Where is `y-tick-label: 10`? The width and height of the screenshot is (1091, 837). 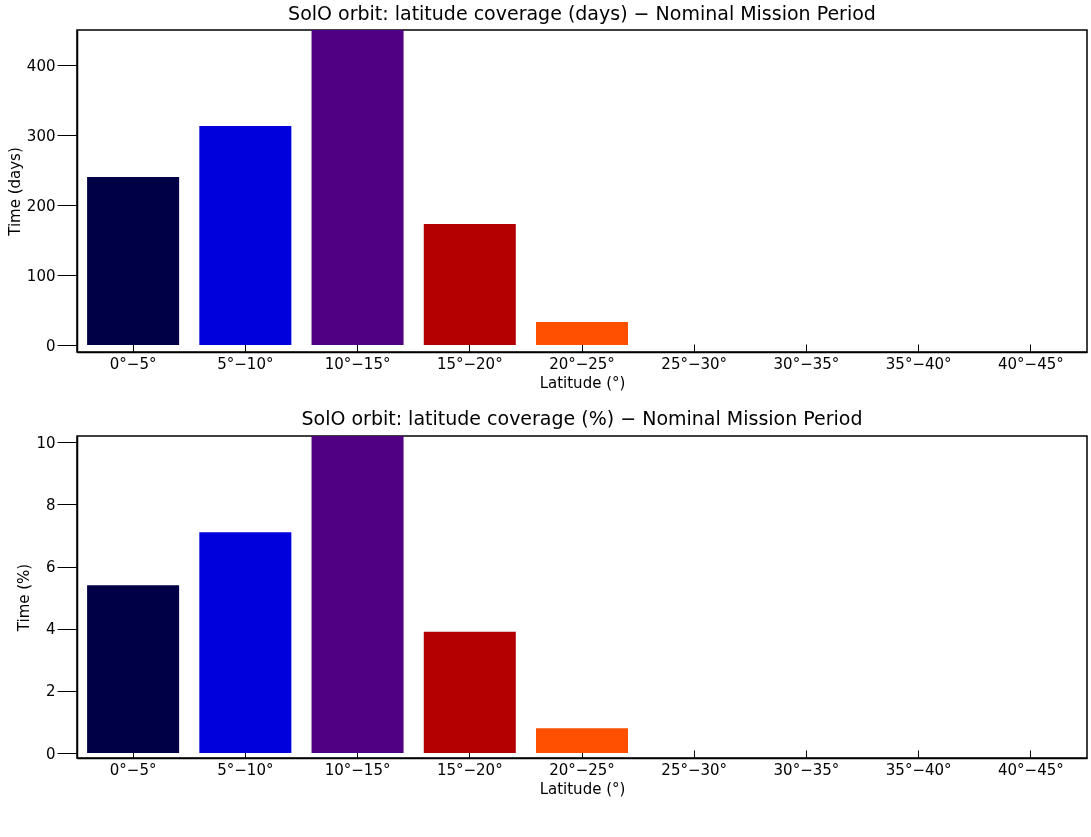
y-tick-label: 10 is located at coordinates (46, 442).